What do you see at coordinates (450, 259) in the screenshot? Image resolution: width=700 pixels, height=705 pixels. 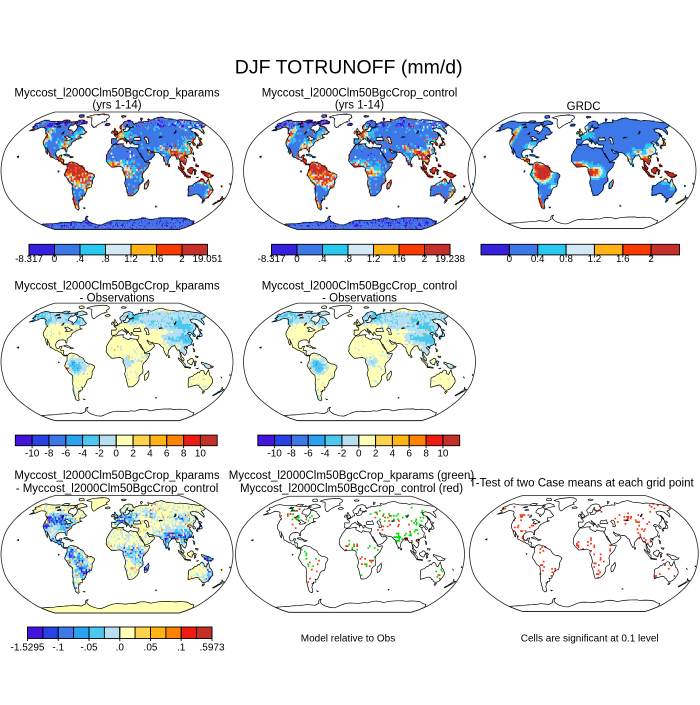 I see `svg-text: 19.238` at bounding box center [450, 259].